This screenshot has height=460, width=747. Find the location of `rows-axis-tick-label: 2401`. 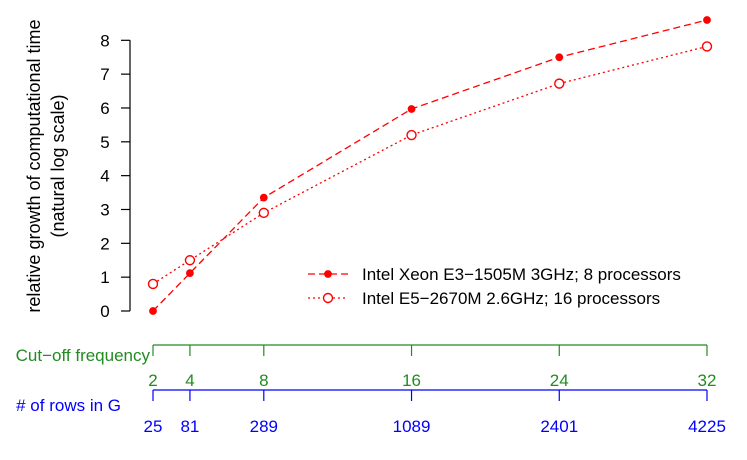

rows-axis-tick-label: 2401 is located at coordinates (559, 426).